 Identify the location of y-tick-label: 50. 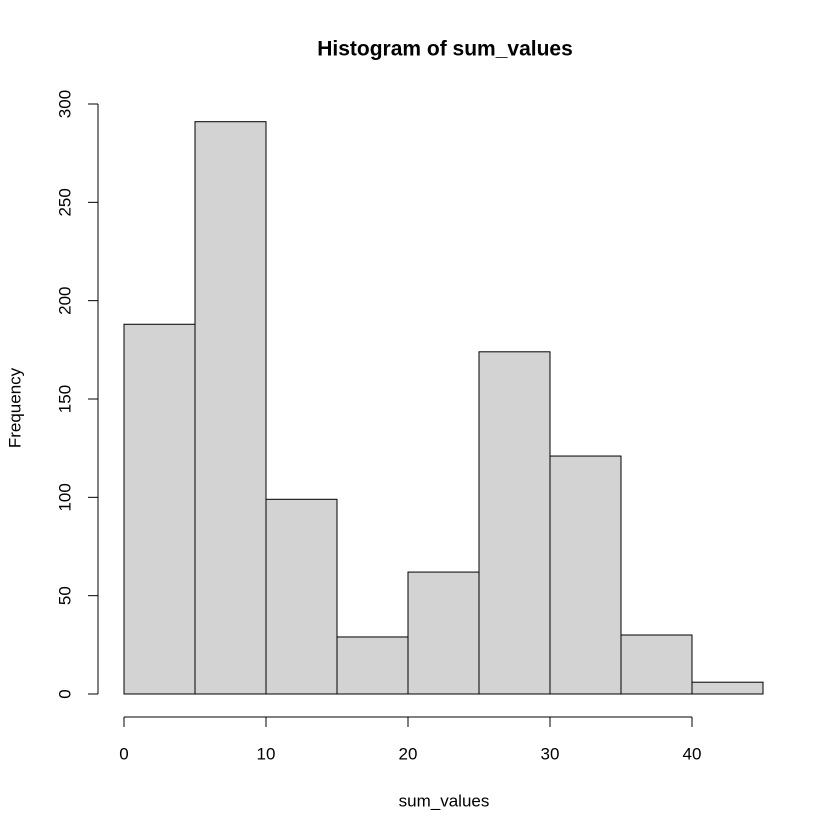
(64, 595).